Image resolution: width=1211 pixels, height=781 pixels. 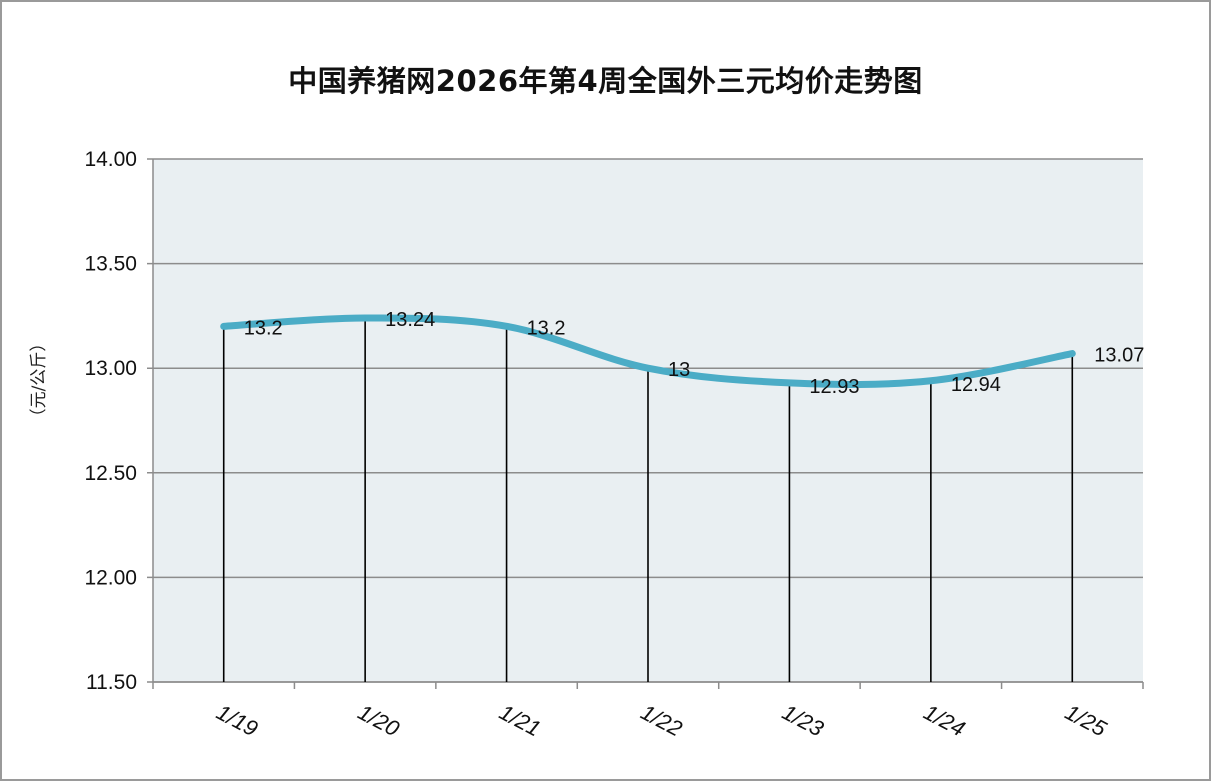 What do you see at coordinates (111, 682) in the screenshot?
I see `y-tick-label: 11.50` at bounding box center [111, 682].